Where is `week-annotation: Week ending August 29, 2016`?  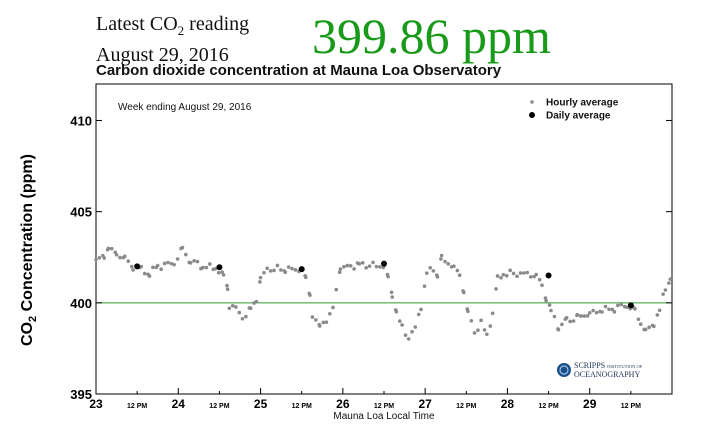 week-annotation: Week ending August 29, 2016 is located at coordinates (185, 107).